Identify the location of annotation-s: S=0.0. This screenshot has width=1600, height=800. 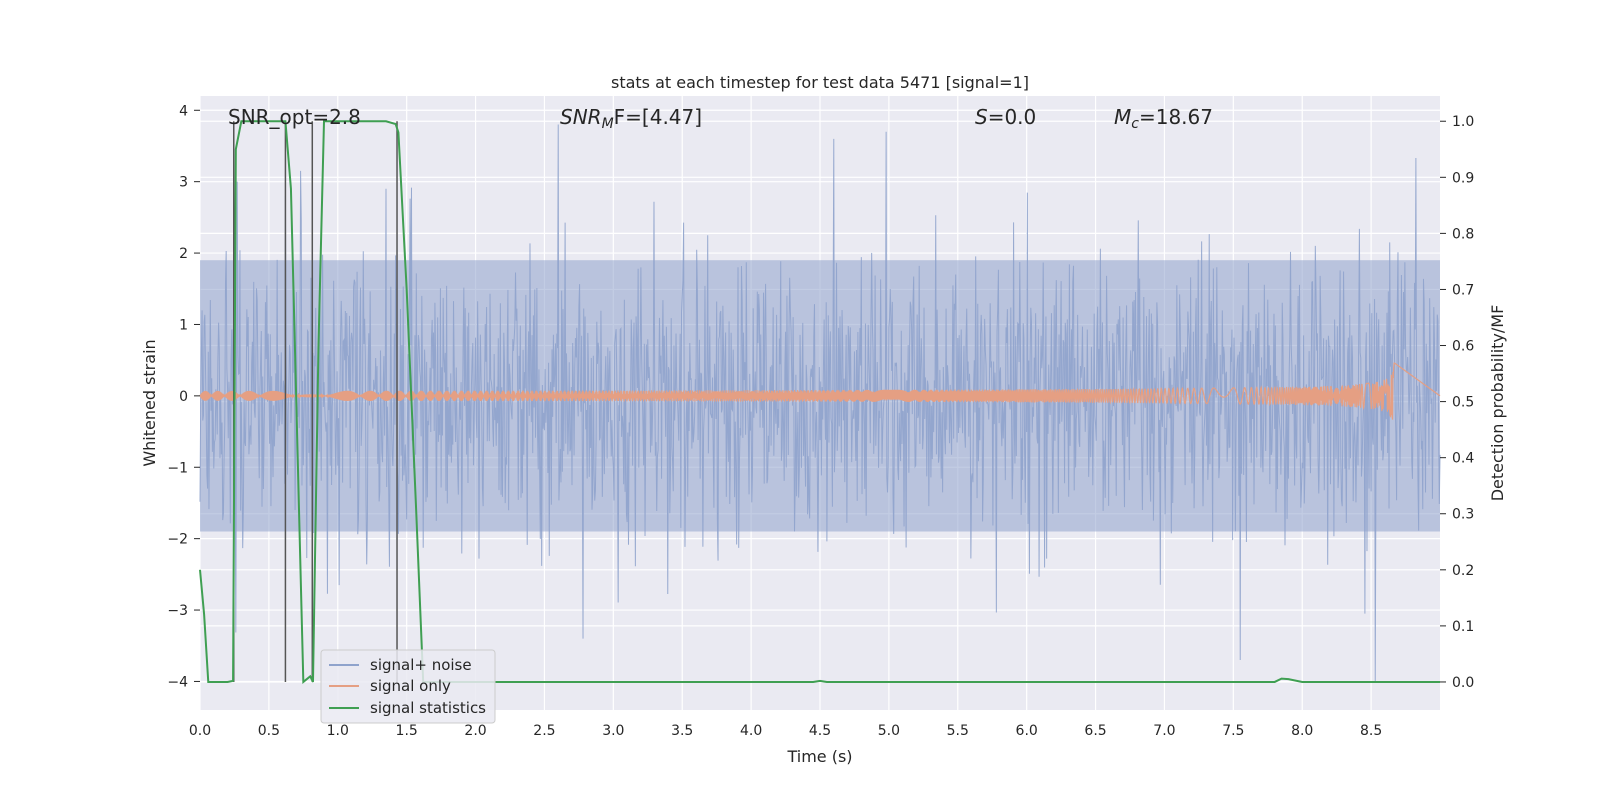
(1005, 117).